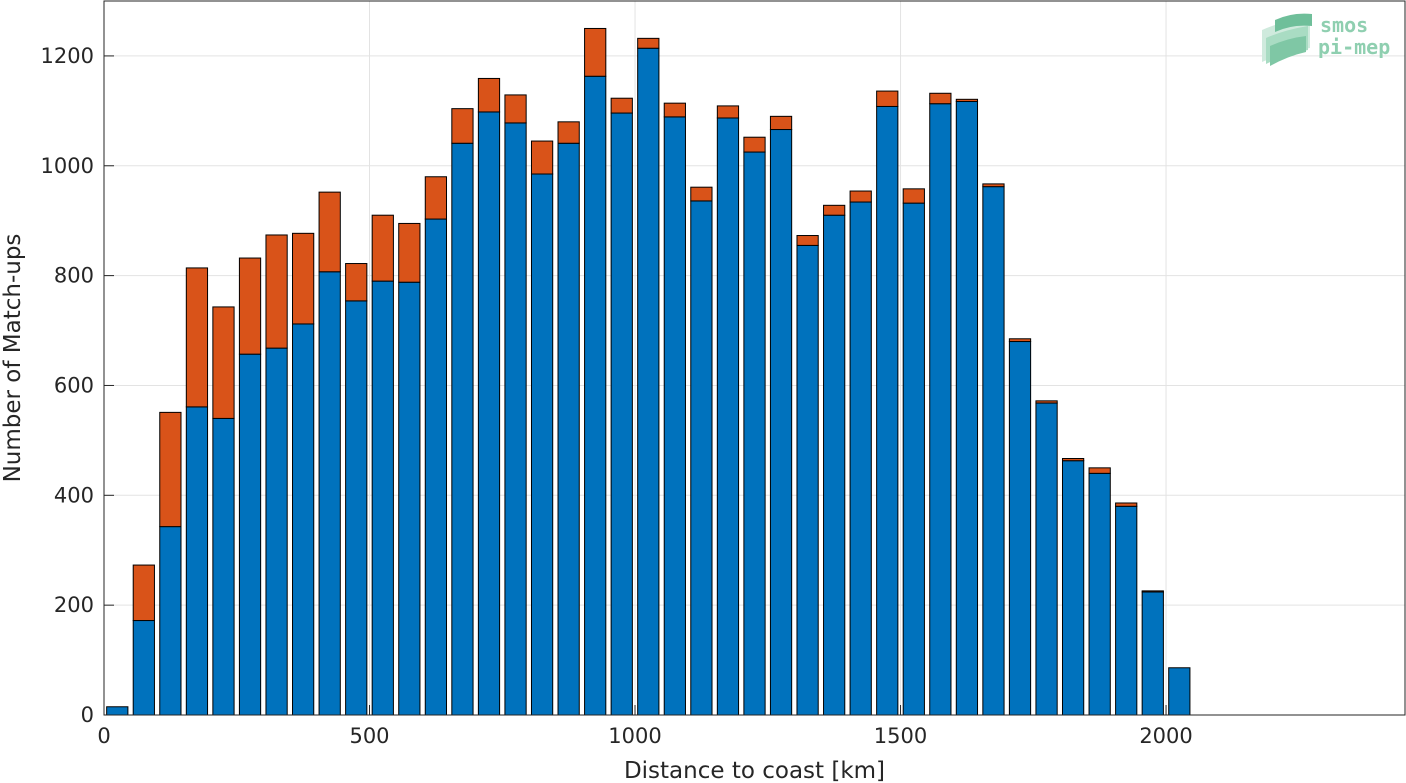  Describe the element at coordinates (87, 715) in the screenshot. I see `y-tick-label: 0` at that location.